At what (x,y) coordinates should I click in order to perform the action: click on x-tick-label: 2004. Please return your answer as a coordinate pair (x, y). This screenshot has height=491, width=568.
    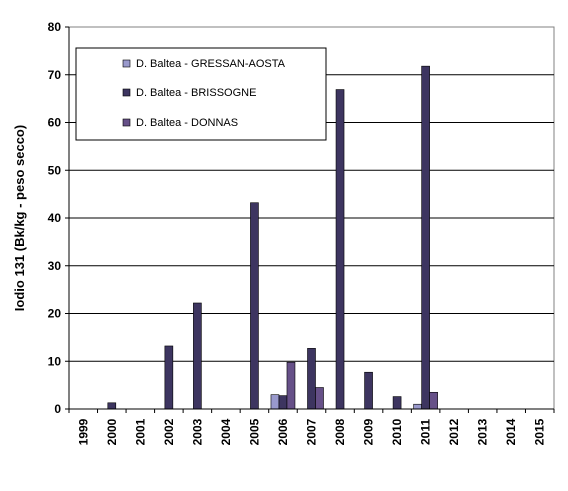
    Looking at the image, I should click on (226, 431).